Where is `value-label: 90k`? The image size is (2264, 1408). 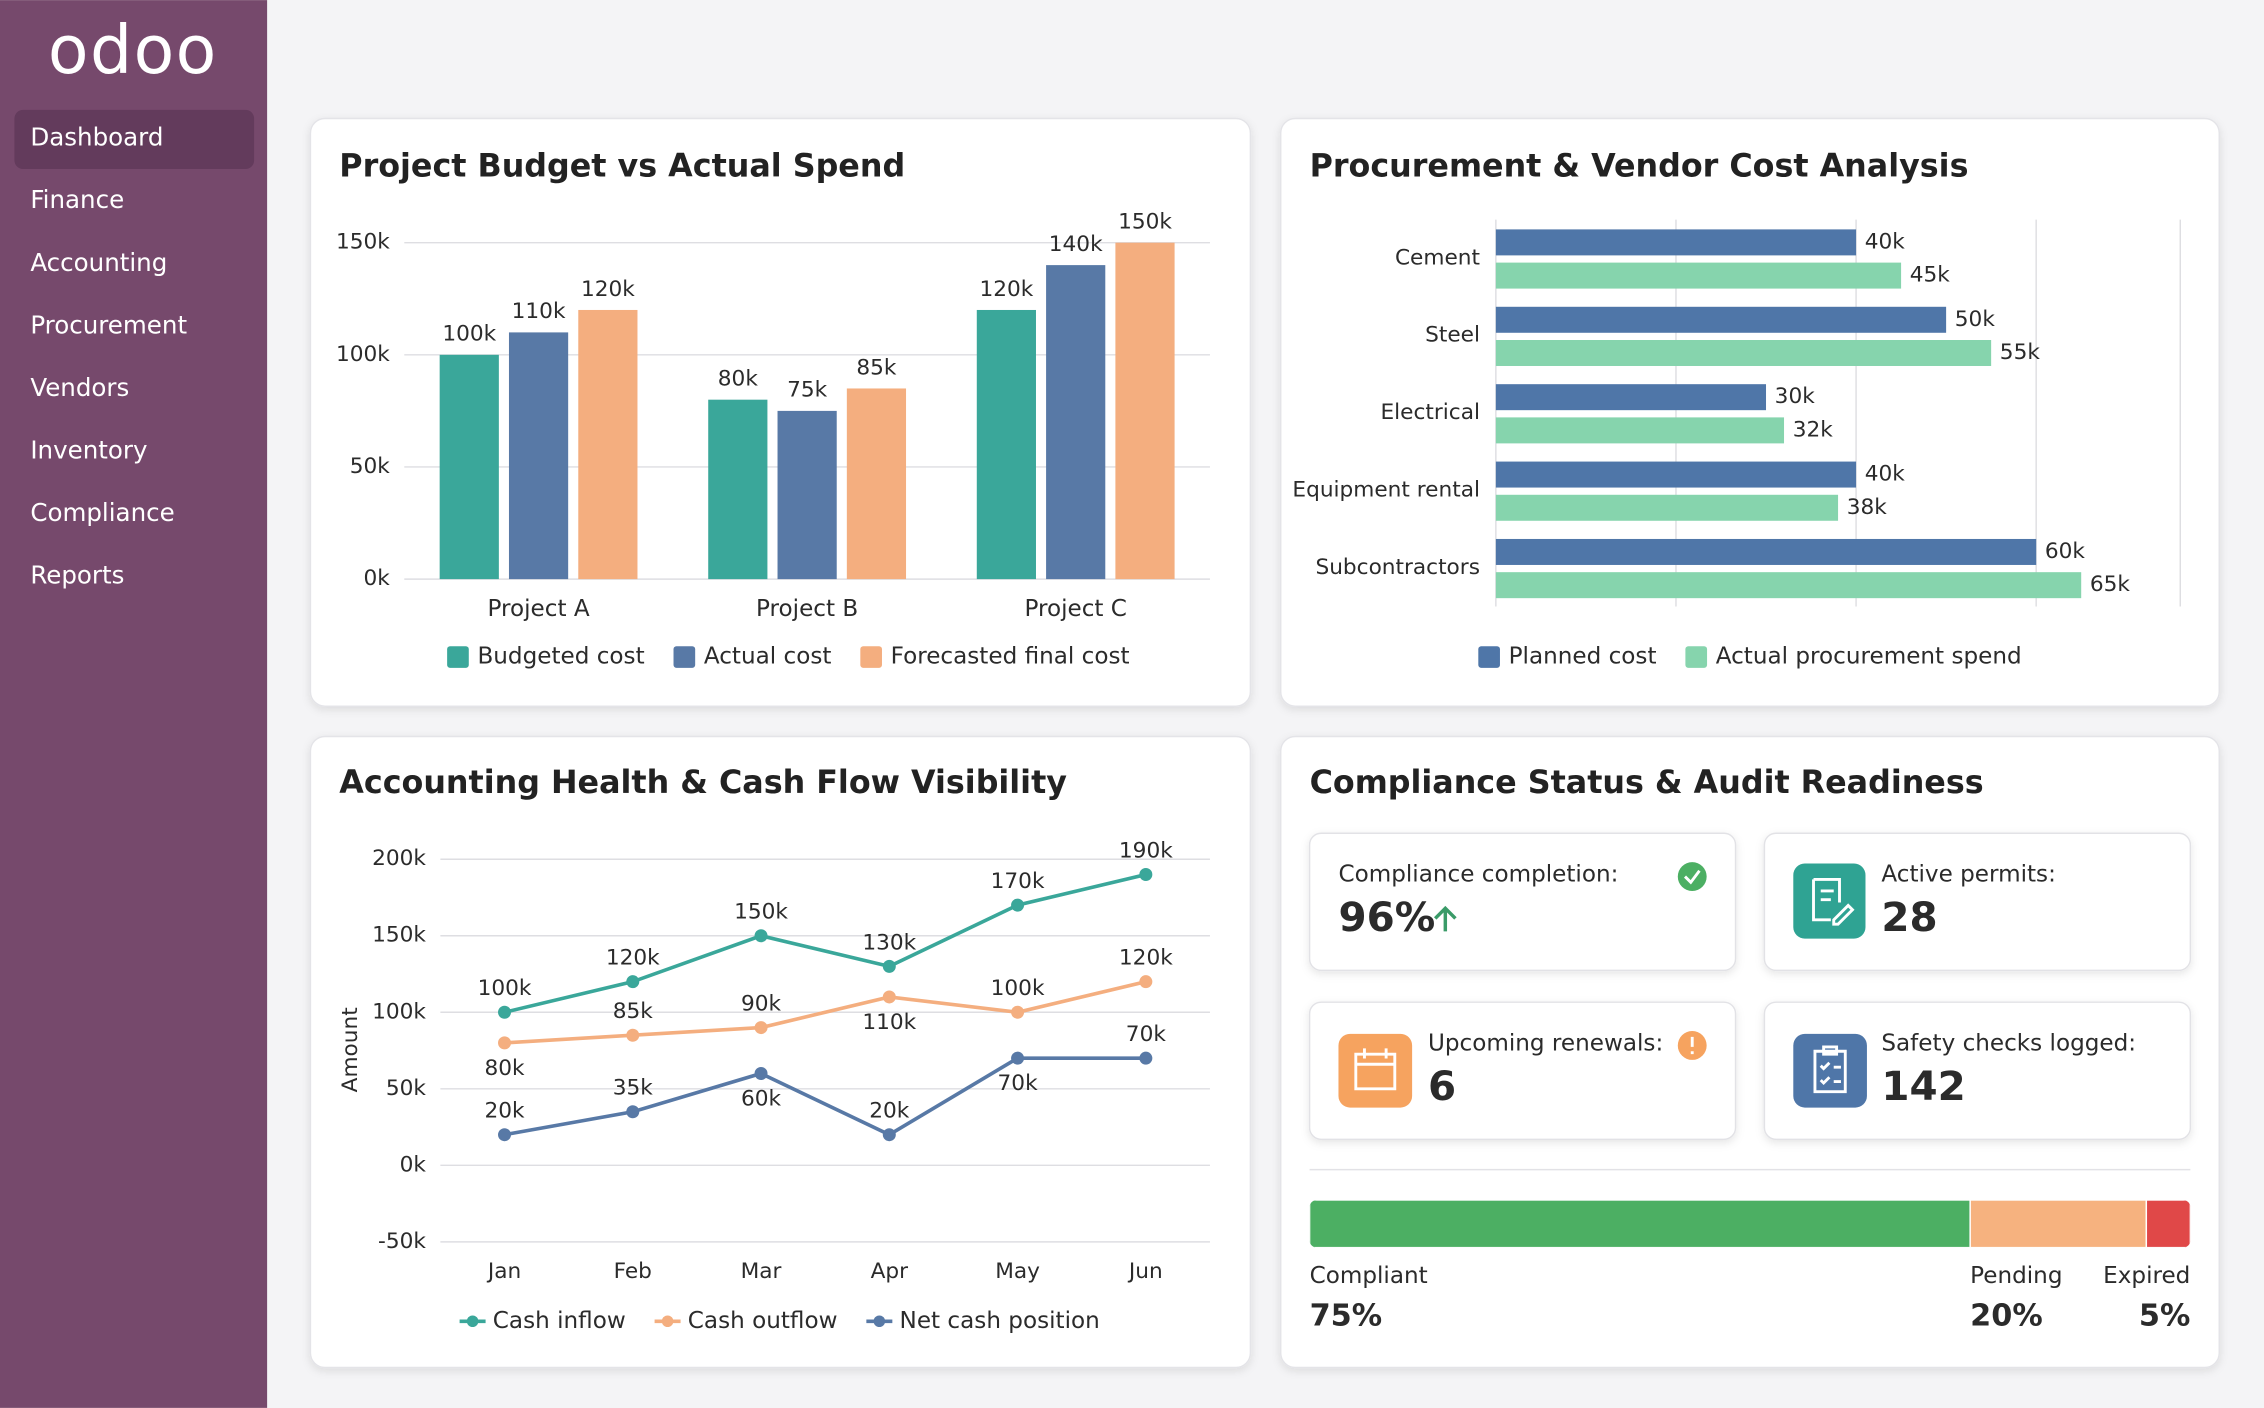 value-label: 90k is located at coordinates (761, 1003).